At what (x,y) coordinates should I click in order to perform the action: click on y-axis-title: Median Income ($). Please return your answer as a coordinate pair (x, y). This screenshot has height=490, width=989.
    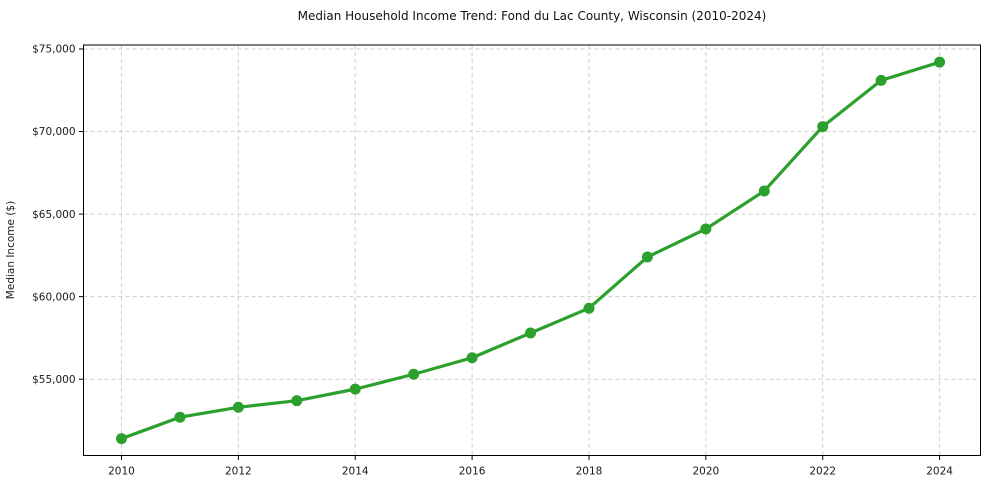
    Looking at the image, I should click on (11, 250).